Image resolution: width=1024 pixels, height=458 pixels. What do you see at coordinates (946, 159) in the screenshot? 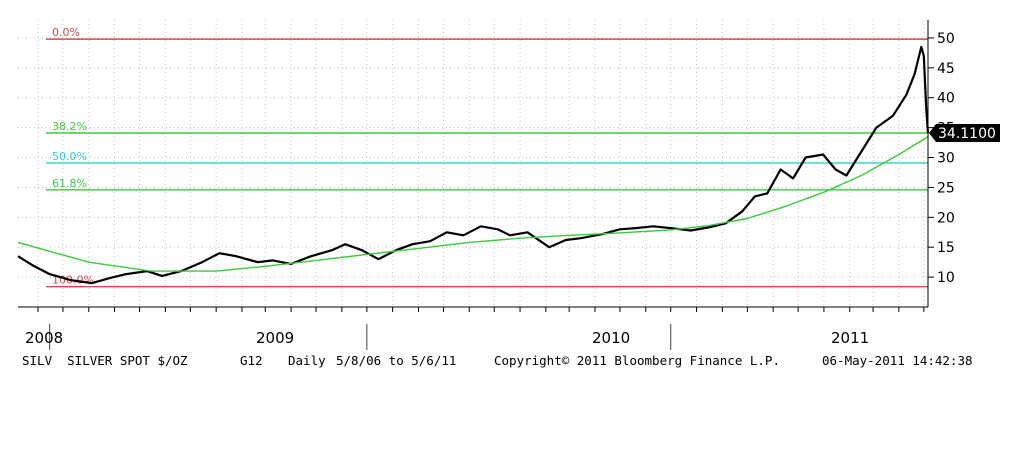
I see `y-tick-label-30: 30` at bounding box center [946, 159].